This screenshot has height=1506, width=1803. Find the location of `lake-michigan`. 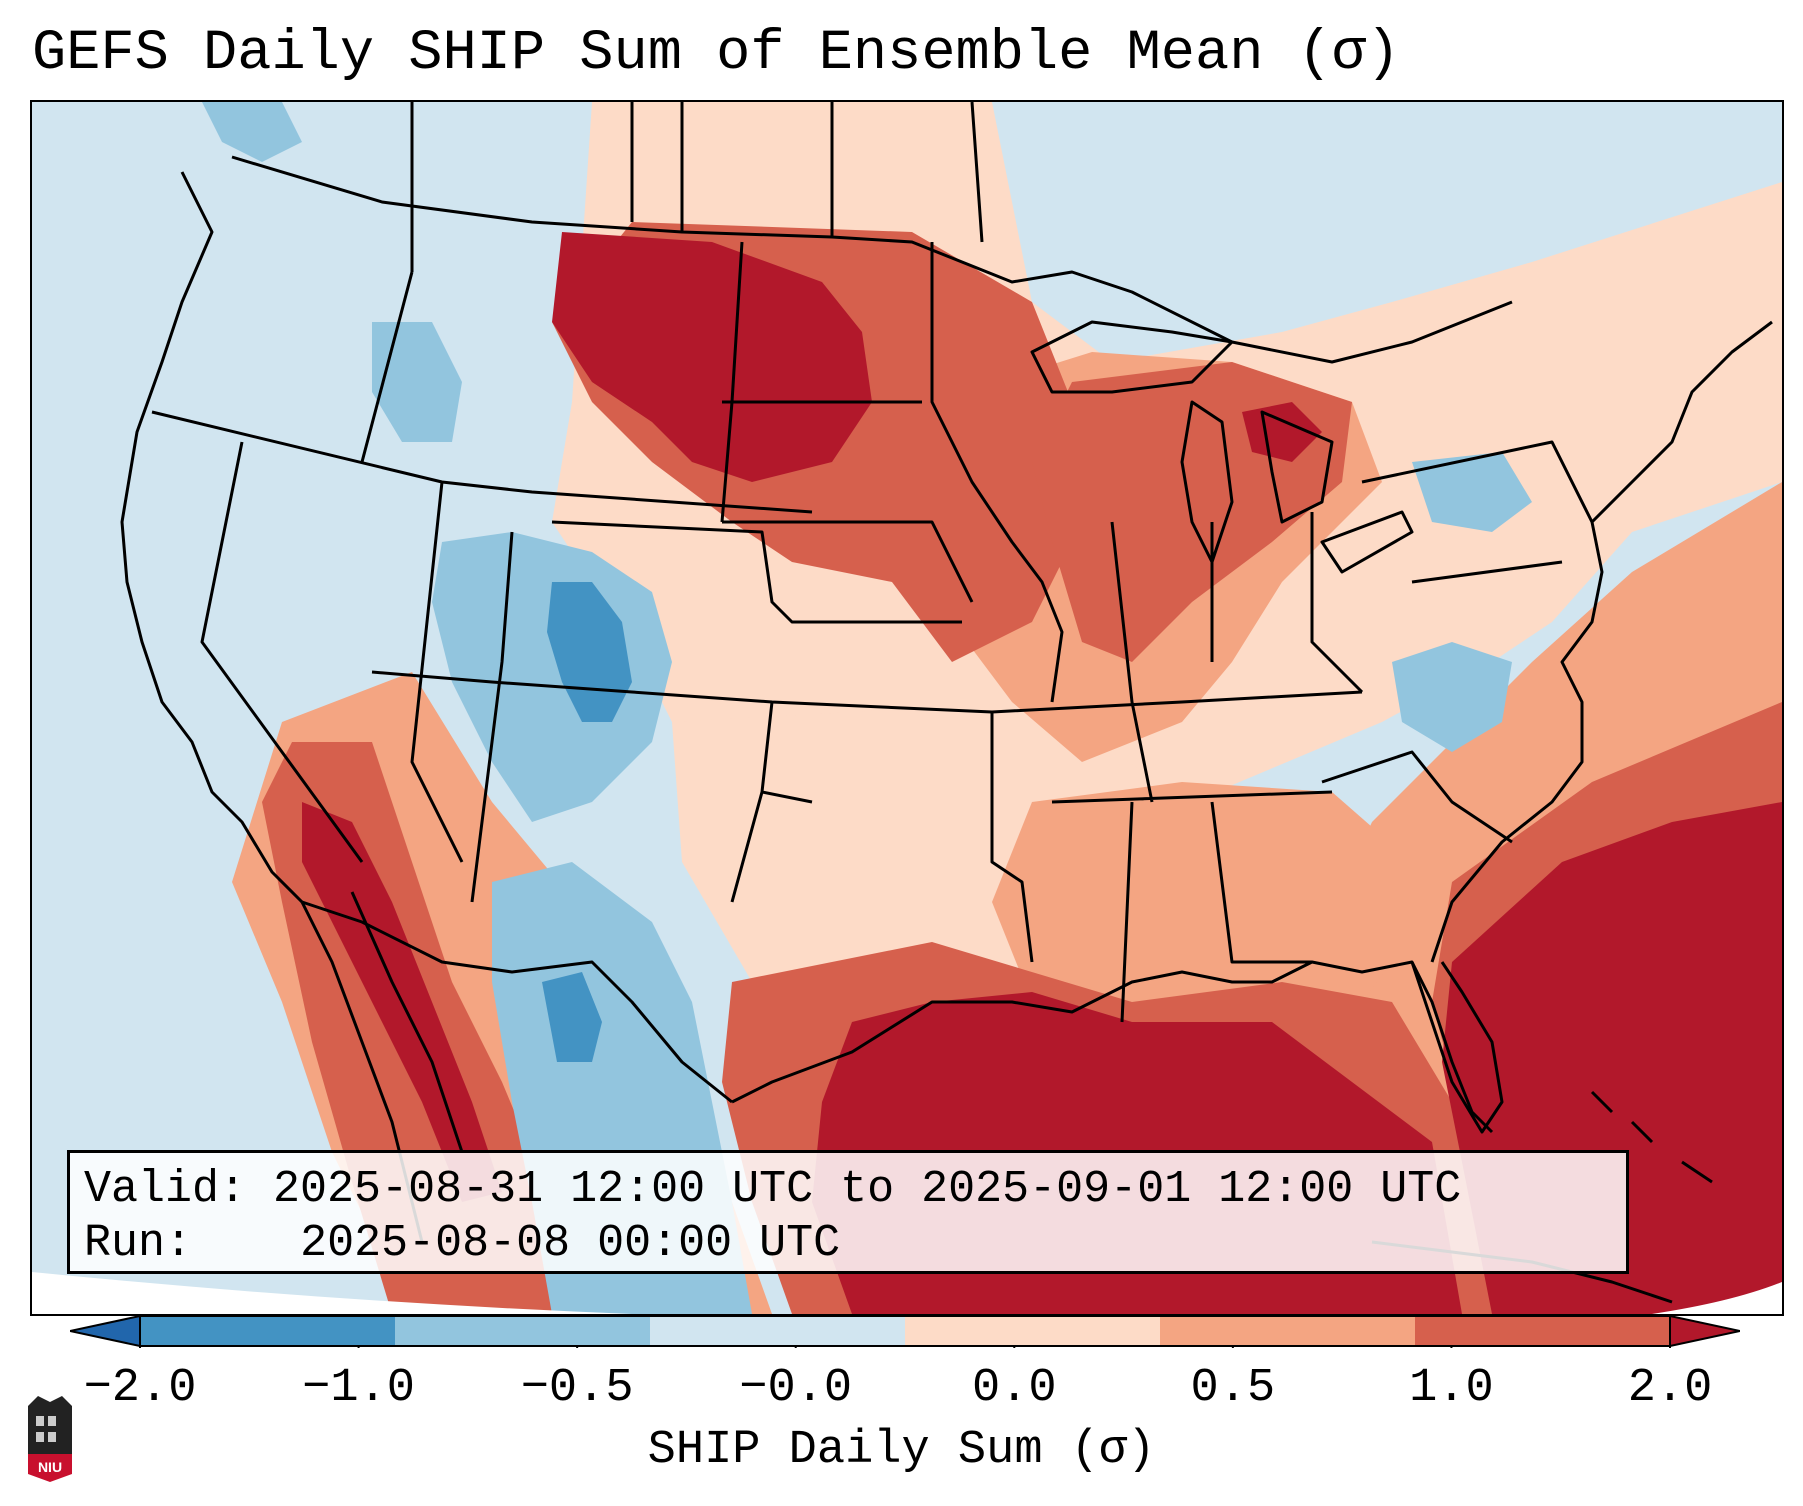

lake-michigan is located at coordinates (1207, 482).